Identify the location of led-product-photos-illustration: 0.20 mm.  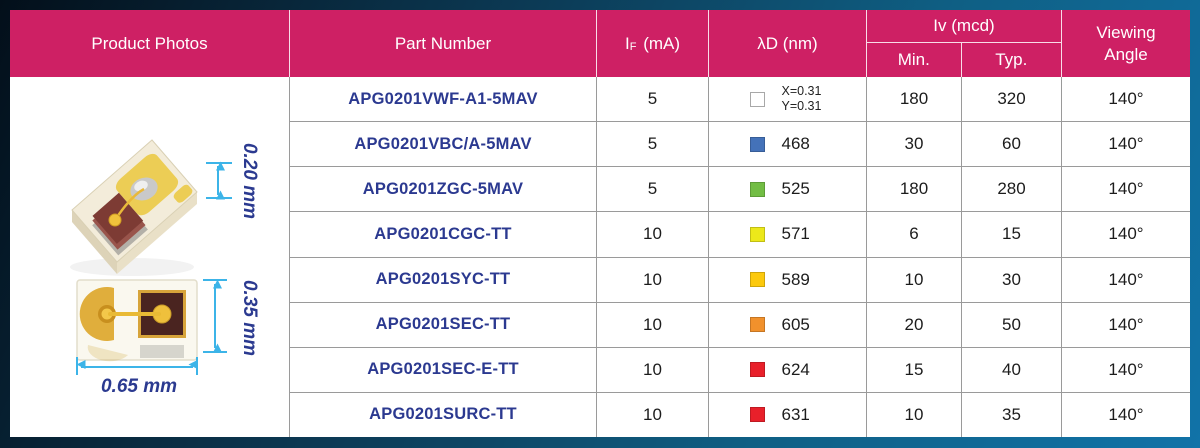
(165, 268).